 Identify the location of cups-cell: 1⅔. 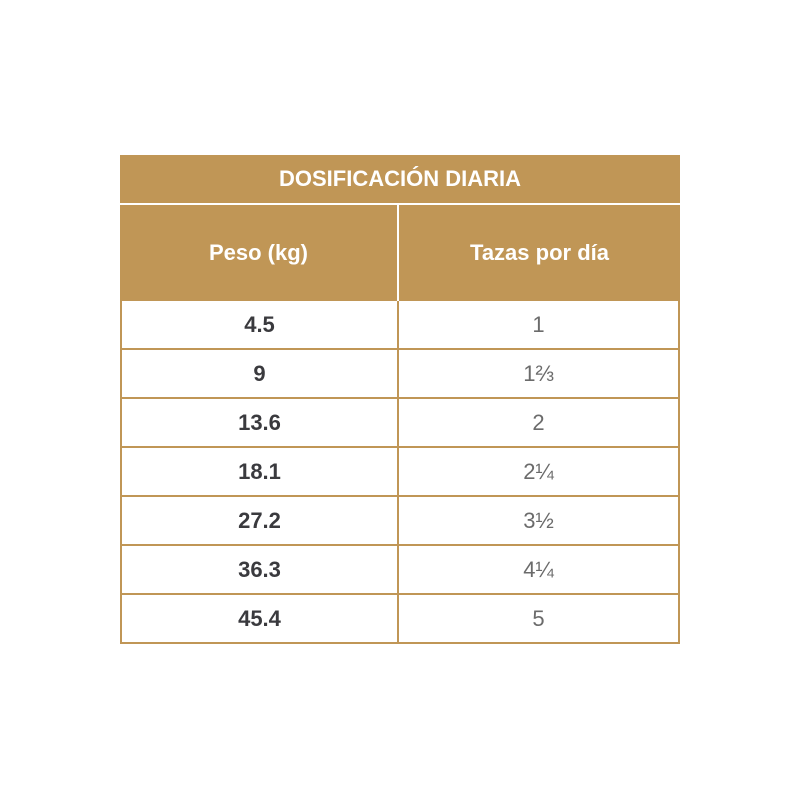
(538, 373).